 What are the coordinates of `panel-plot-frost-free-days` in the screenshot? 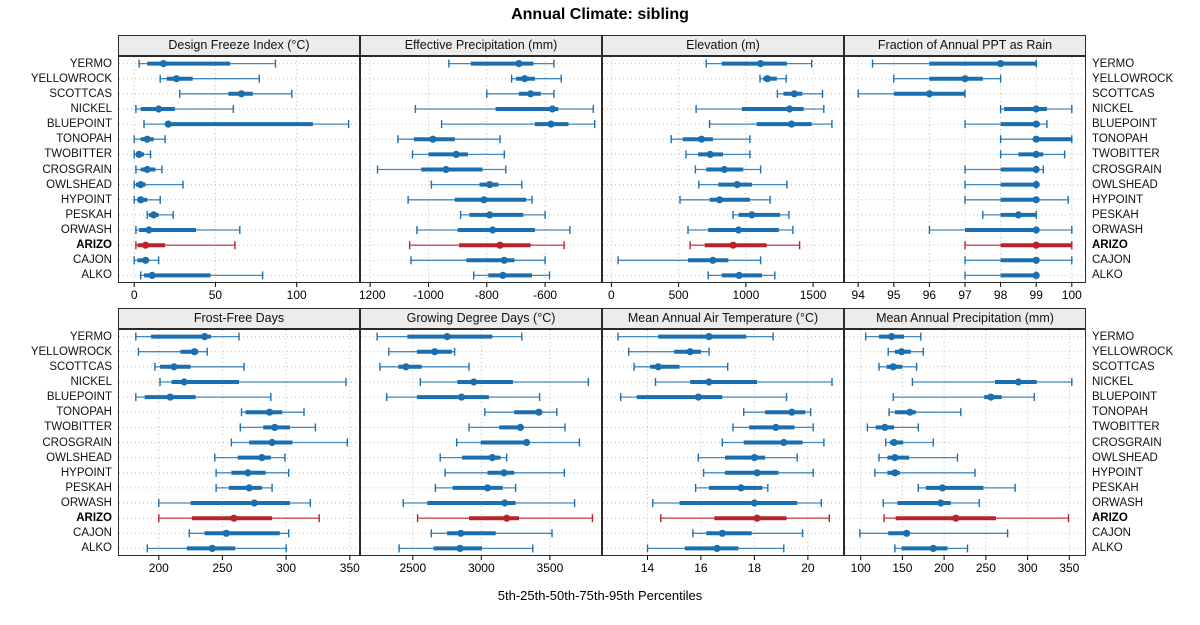 It's located at (239, 442).